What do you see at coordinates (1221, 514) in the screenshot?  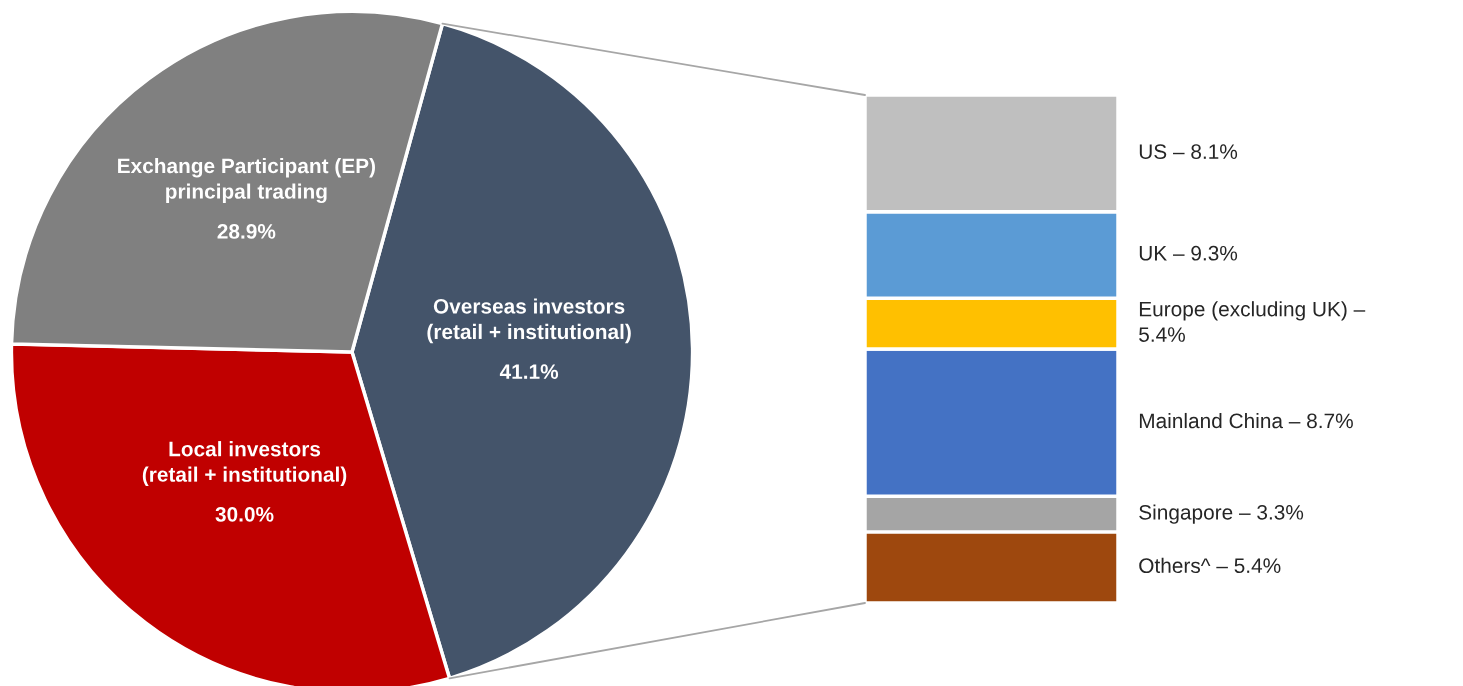 I see `series-label: Singapore – 3.3%` at bounding box center [1221, 514].